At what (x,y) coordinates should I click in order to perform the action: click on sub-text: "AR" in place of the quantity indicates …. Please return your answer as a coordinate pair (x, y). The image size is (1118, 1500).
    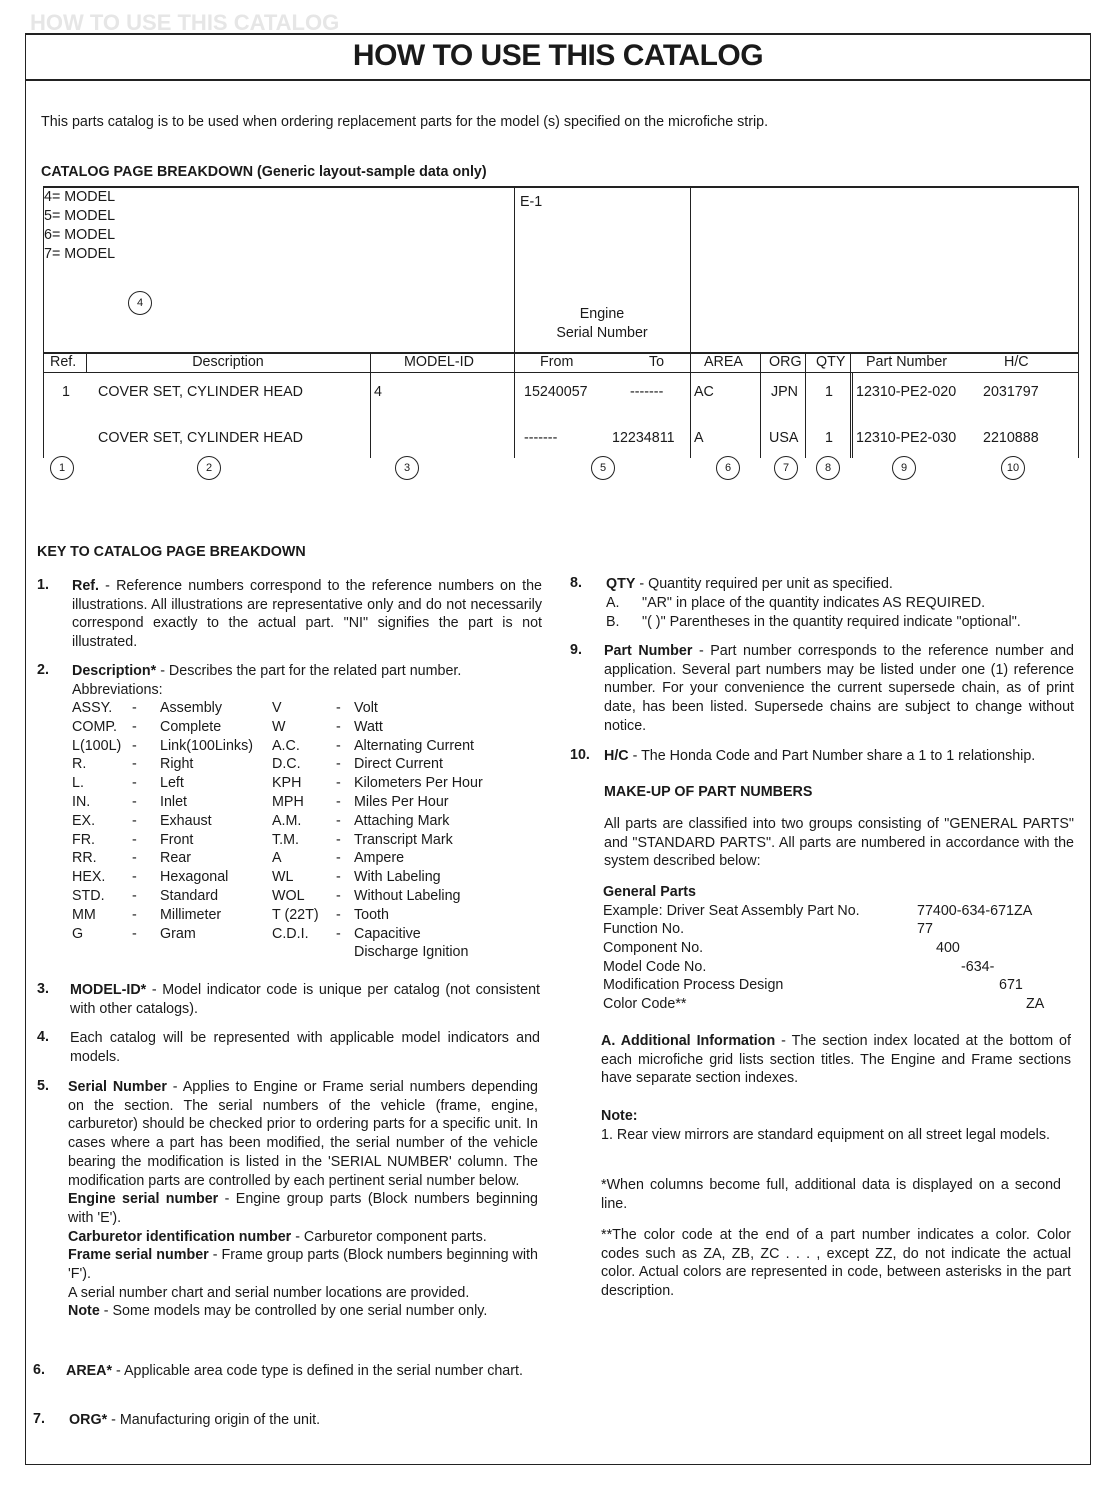
    Looking at the image, I should click on (814, 603).